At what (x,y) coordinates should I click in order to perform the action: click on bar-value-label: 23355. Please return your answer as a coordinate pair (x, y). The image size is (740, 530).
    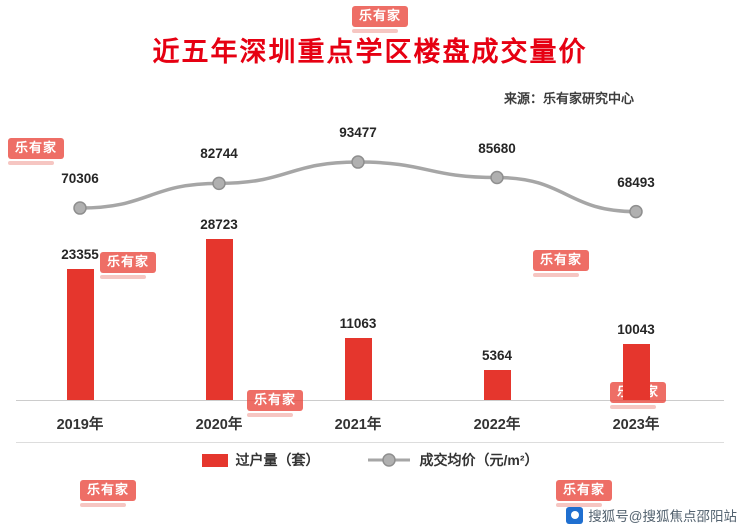
    Looking at the image, I should click on (80, 255).